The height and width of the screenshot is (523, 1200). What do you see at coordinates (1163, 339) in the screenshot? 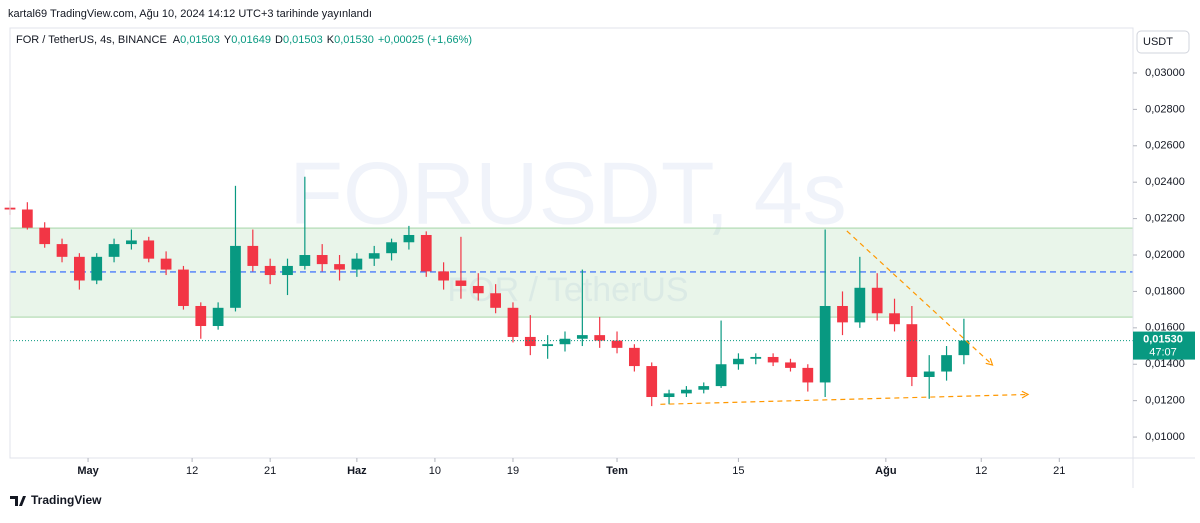
I see `last-price-label: 0,01530` at bounding box center [1163, 339].